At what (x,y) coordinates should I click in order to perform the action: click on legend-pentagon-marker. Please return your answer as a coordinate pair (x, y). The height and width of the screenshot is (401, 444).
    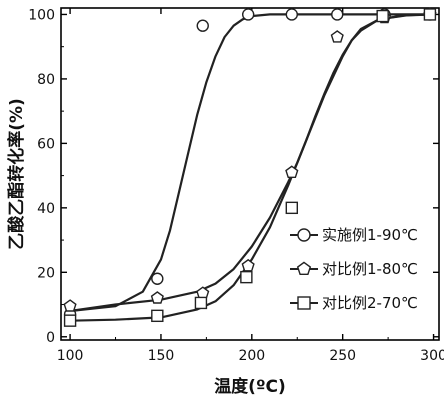
    Looking at the image, I should click on (304, 268).